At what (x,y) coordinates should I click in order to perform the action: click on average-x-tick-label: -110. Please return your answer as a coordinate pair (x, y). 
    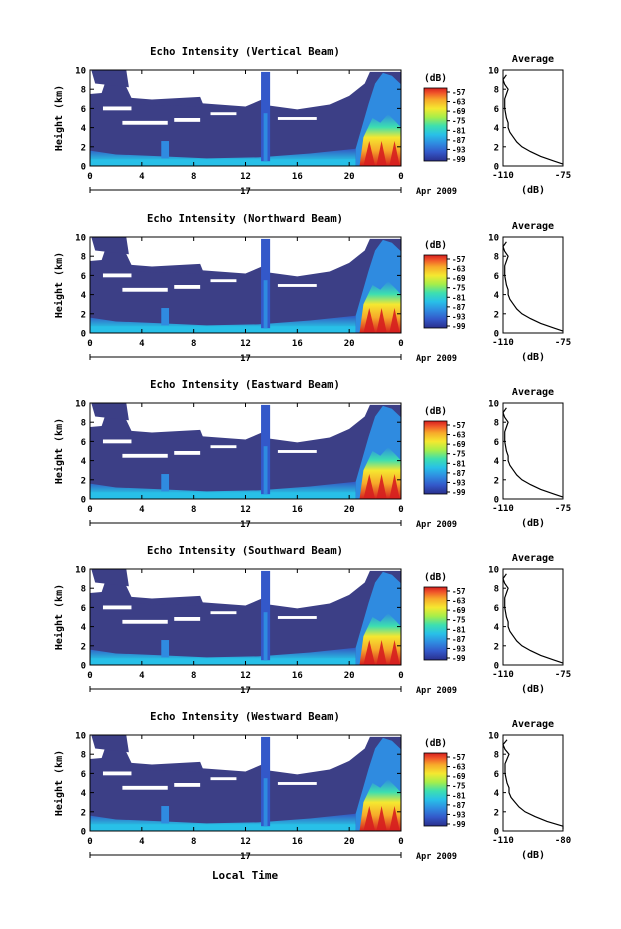
    Looking at the image, I should click on (503, 841).